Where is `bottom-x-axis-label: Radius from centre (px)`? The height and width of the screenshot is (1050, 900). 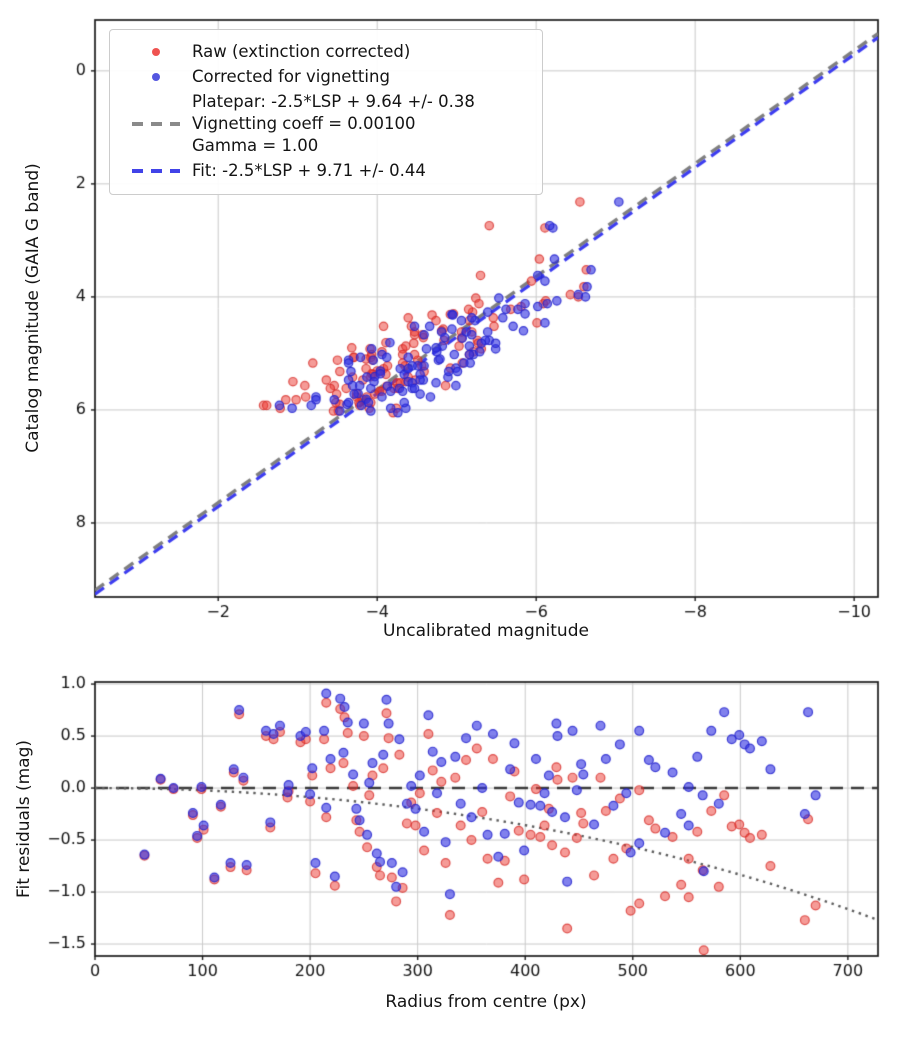 bottom-x-axis-label: Radius from centre (px) is located at coordinates (486, 1002).